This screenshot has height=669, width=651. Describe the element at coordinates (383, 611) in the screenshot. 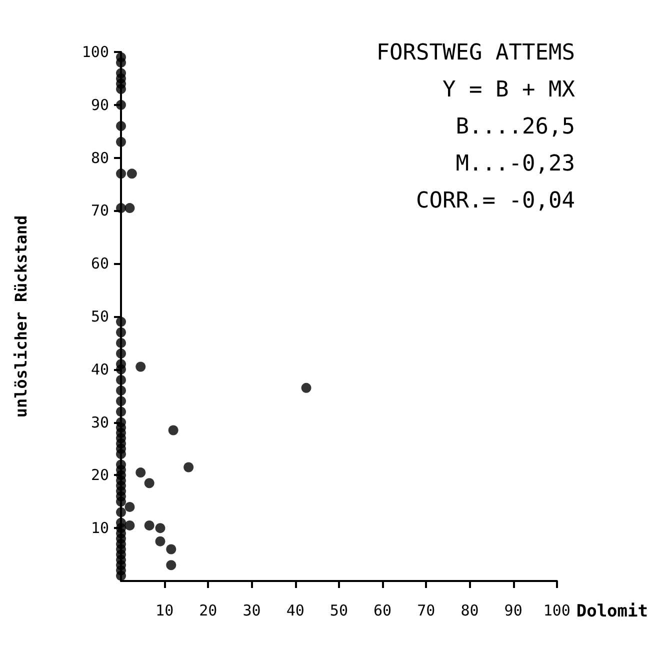

I see `x-tick-label: 60` at that location.